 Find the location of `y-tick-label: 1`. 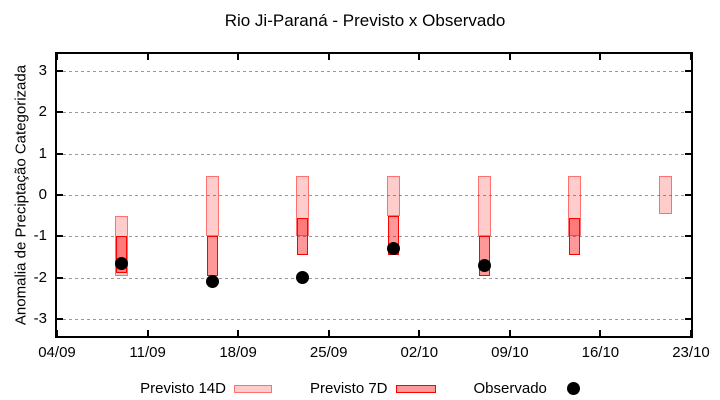

y-tick-label: 1 is located at coordinates (42, 153).